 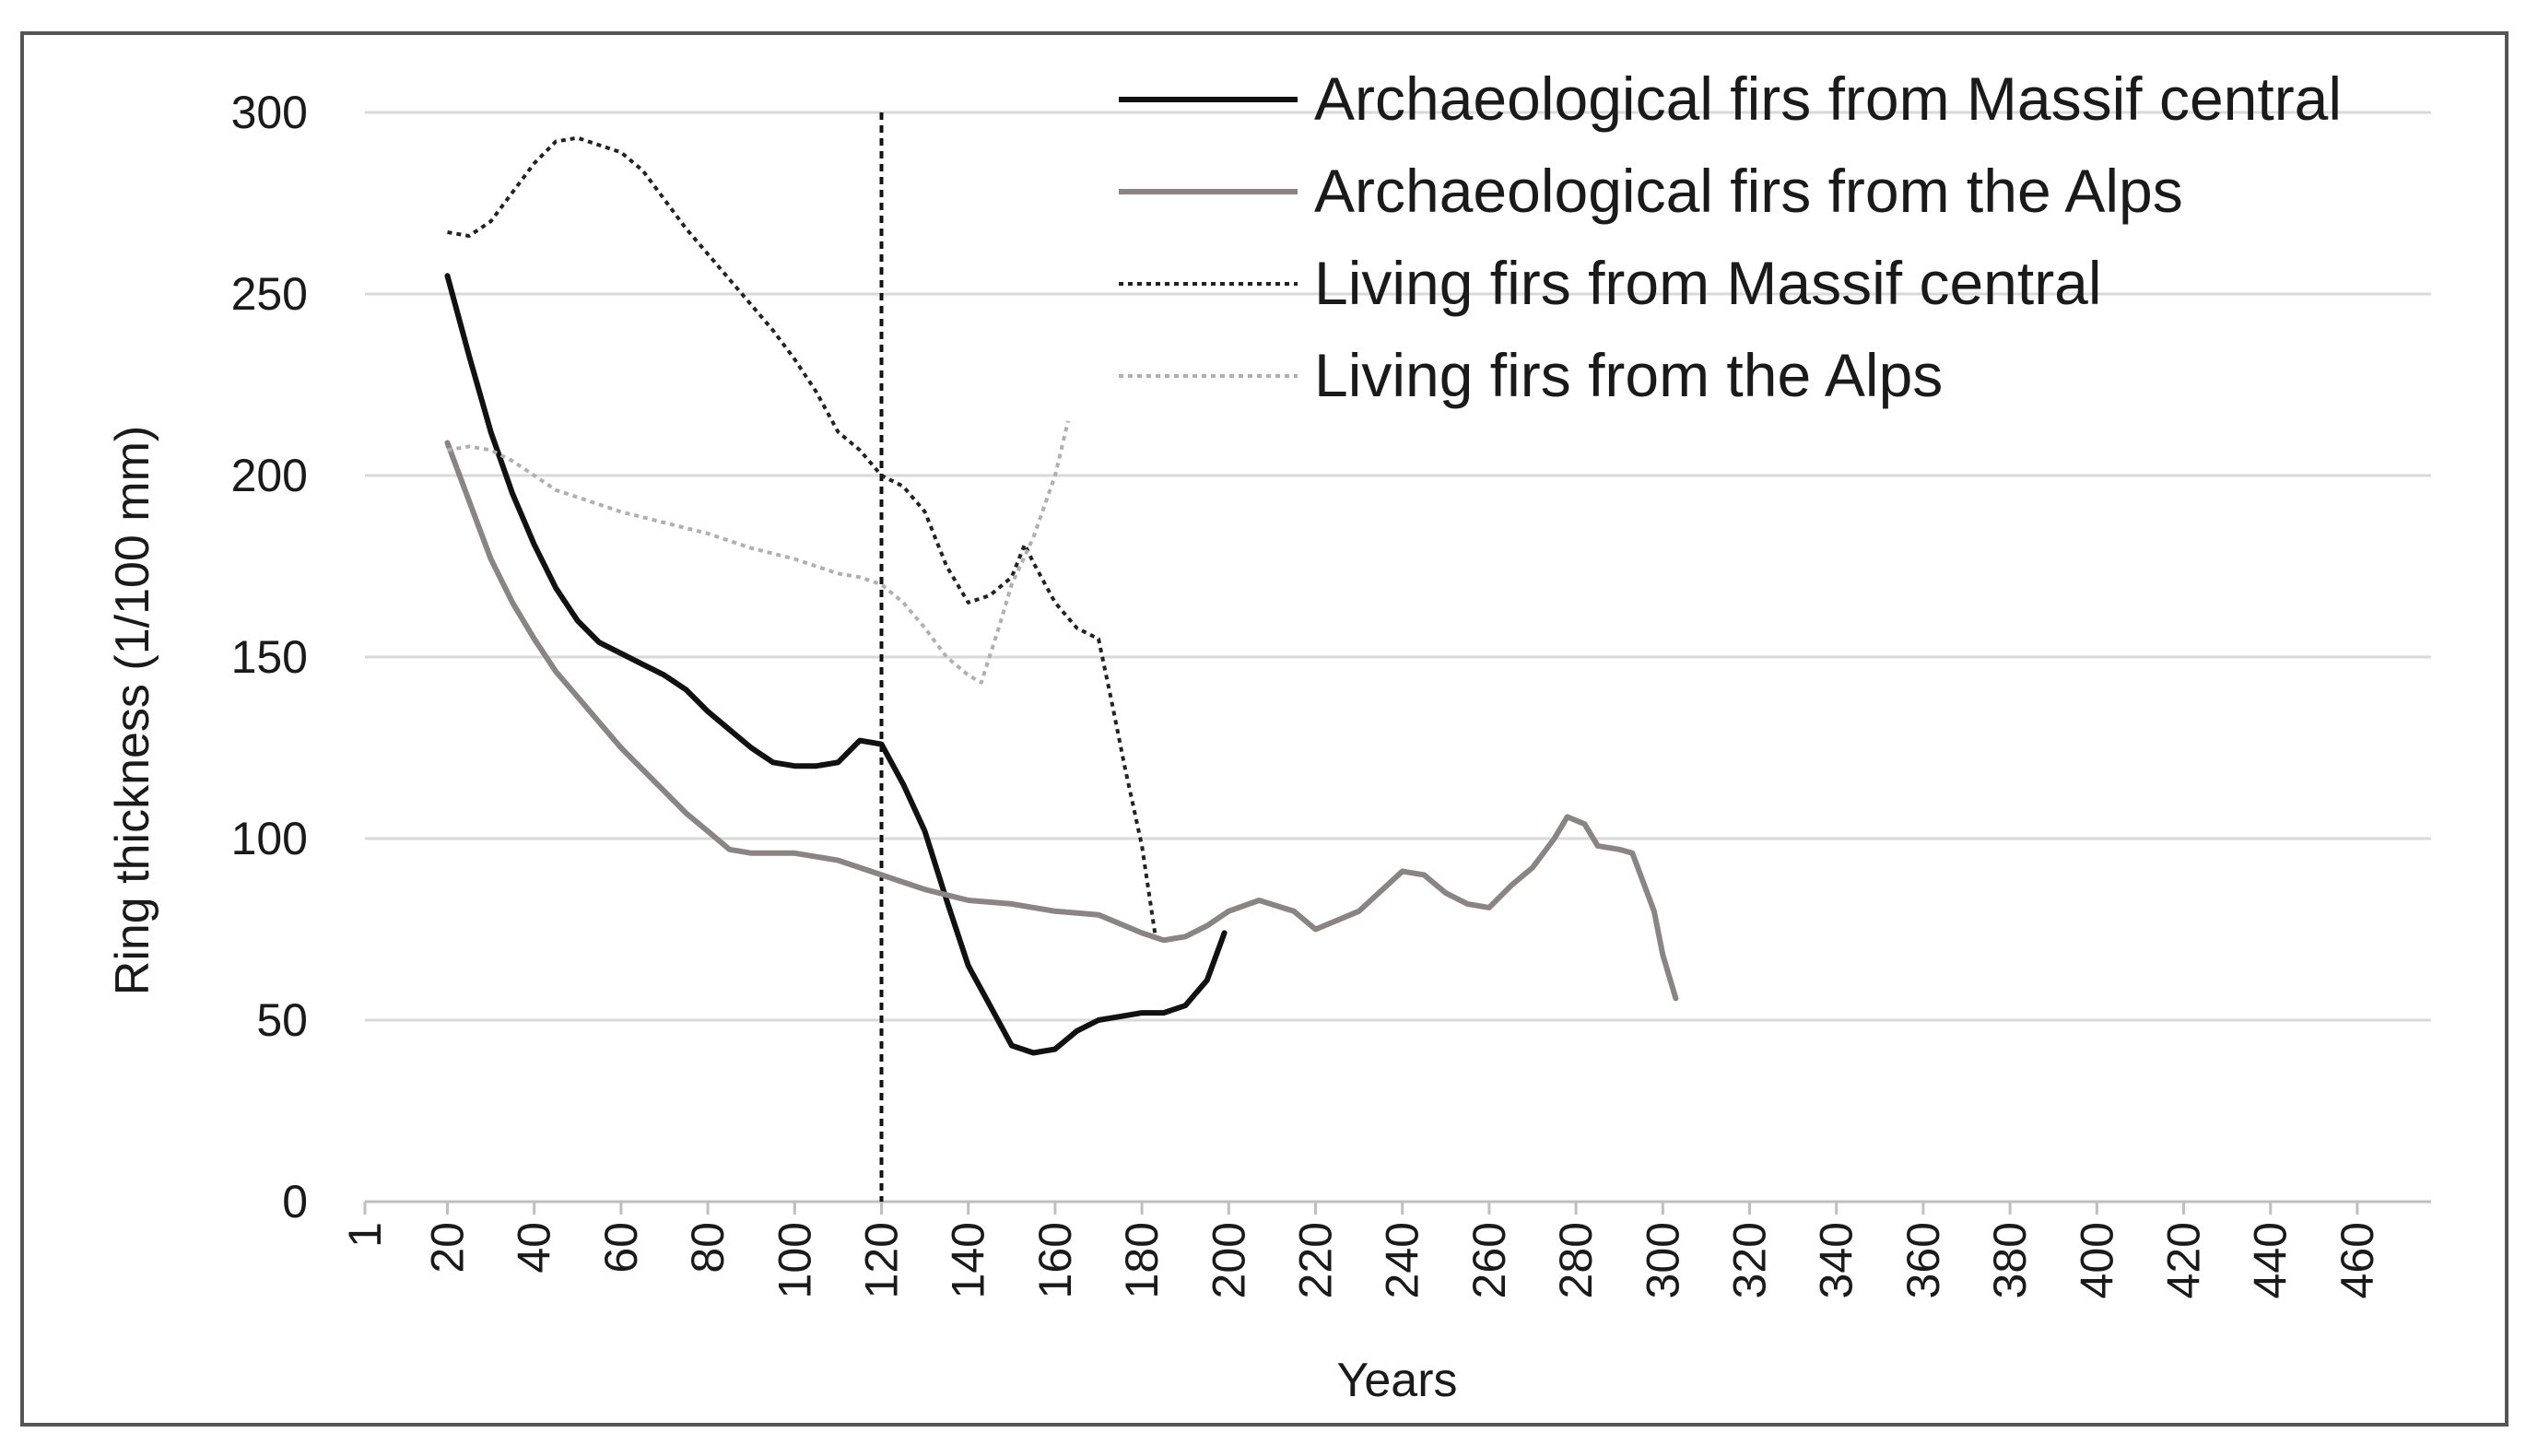 I want to click on x-tick-label: 180, so click(x=1142, y=1260).